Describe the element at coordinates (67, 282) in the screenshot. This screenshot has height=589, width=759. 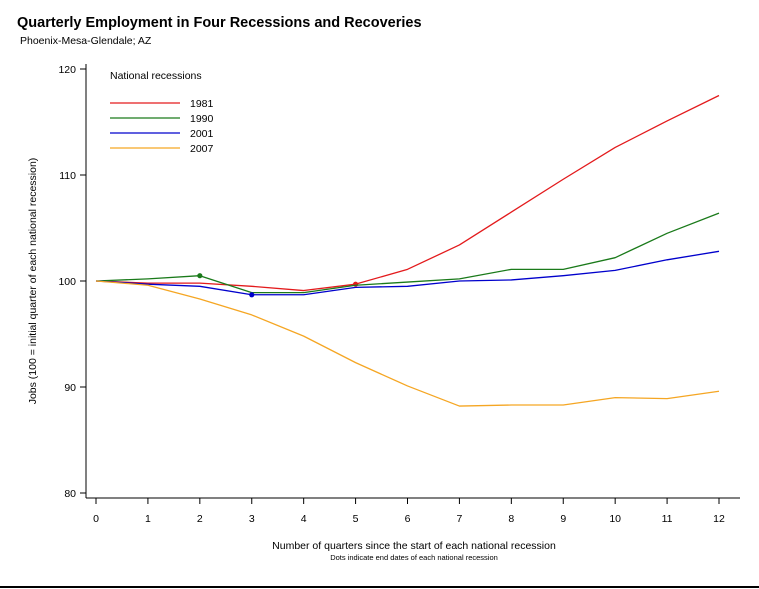
I see `y-tick-label: 100` at that location.